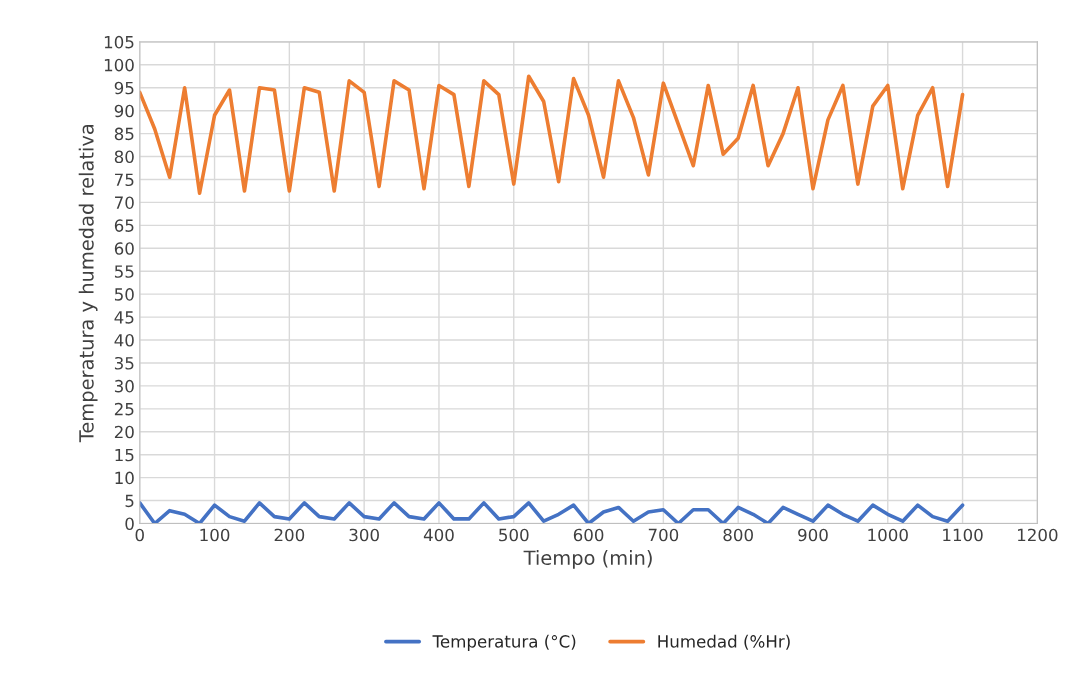  I want to click on y-tick-label: 30, so click(124, 386).